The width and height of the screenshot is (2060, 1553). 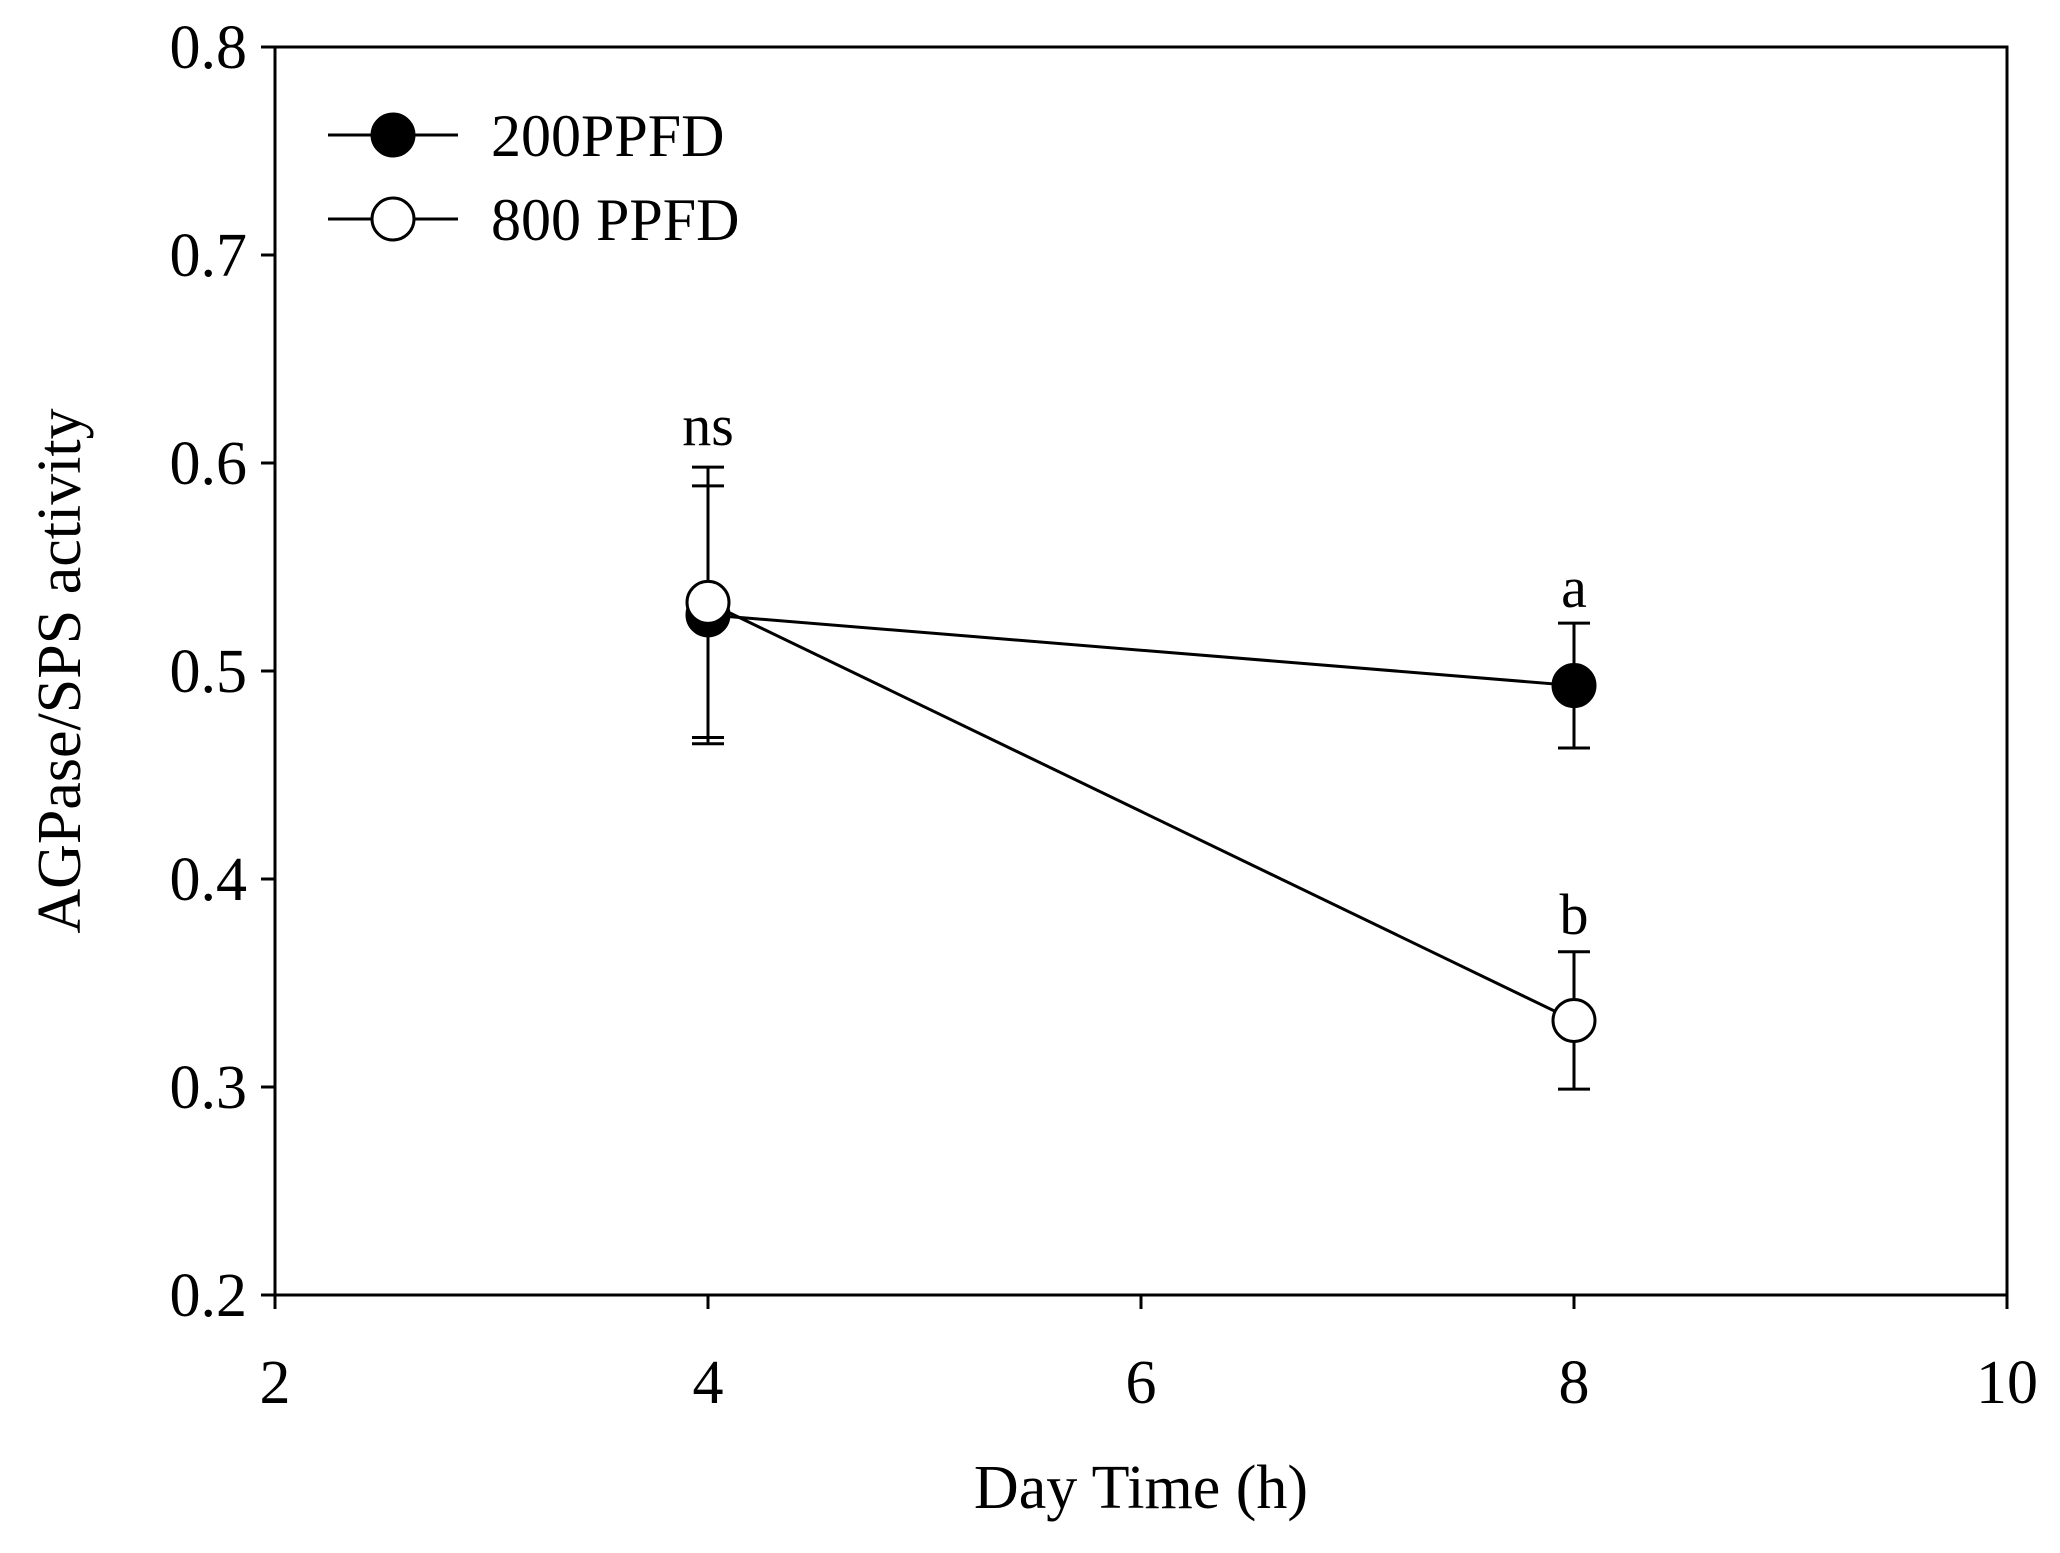 What do you see at coordinates (1141, 650) in the screenshot?
I see `series-line-200ppfd` at bounding box center [1141, 650].